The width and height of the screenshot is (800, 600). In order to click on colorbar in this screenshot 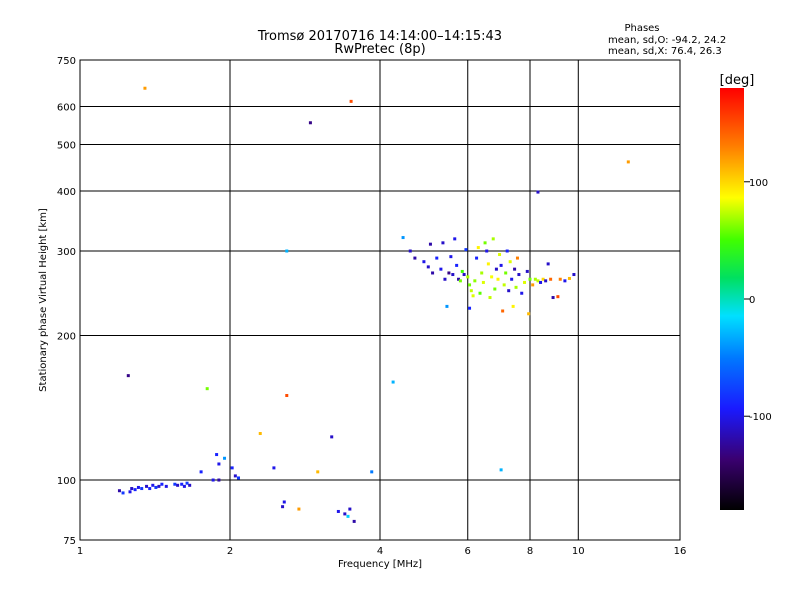, I will do `click(732, 299)`.